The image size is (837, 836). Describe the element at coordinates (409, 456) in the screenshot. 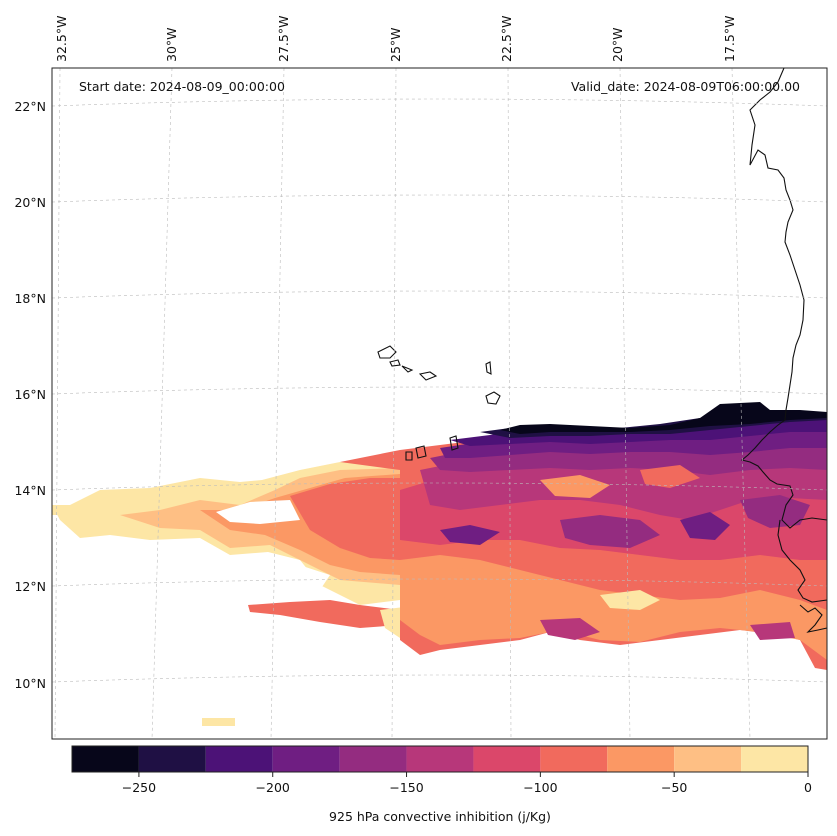

I see `cape-verde-fogo` at that location.